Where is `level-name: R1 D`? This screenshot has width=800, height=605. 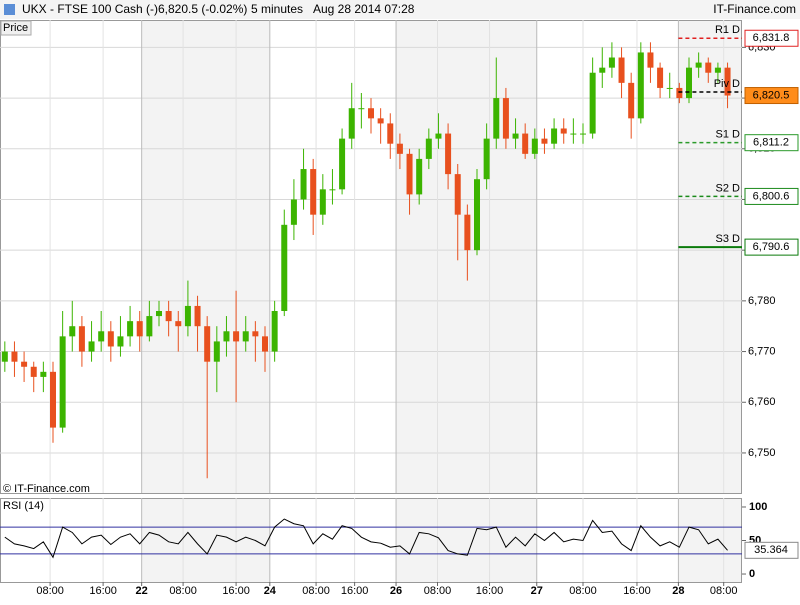
level-name: R1 D is located at coordinates (727, 30).